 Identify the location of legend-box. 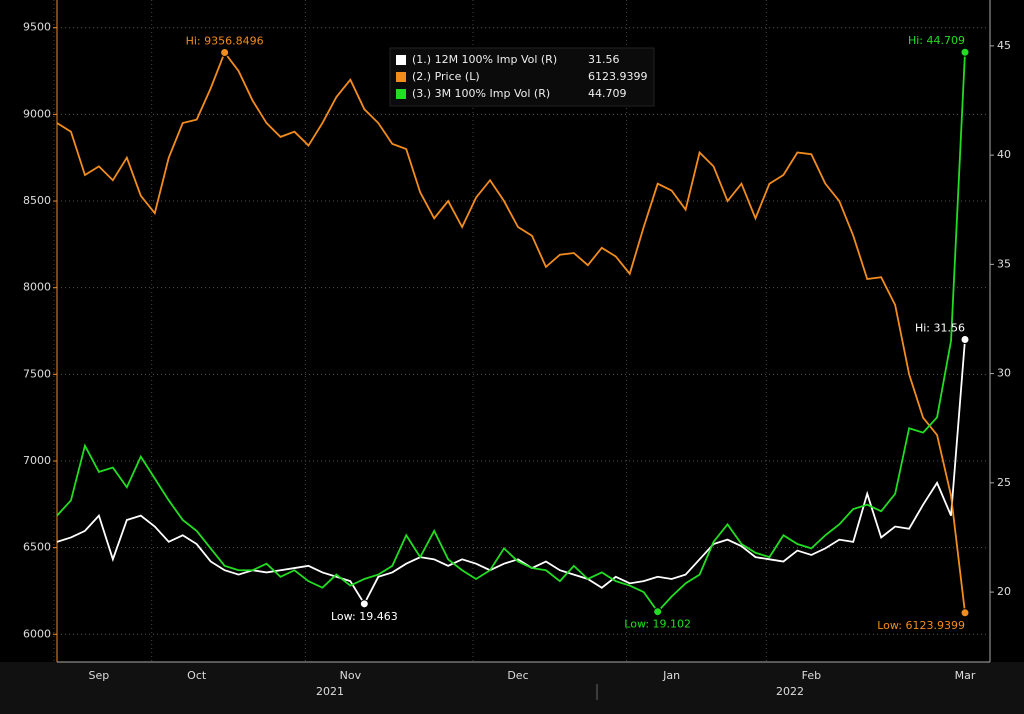
(522, 77).